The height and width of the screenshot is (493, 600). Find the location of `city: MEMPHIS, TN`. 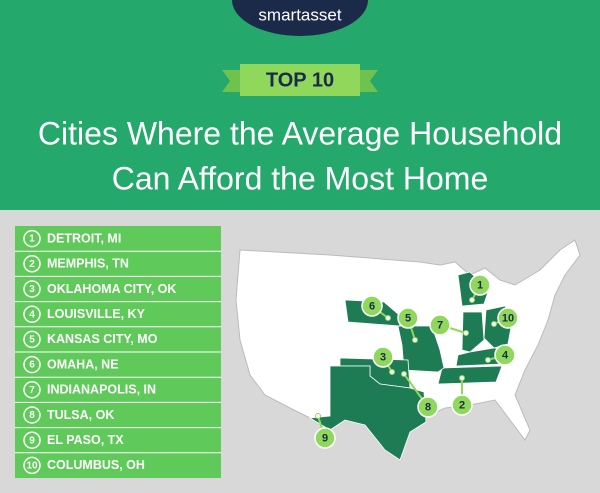

city: MEMPHIS, TN is located at coordinates (88, 264).